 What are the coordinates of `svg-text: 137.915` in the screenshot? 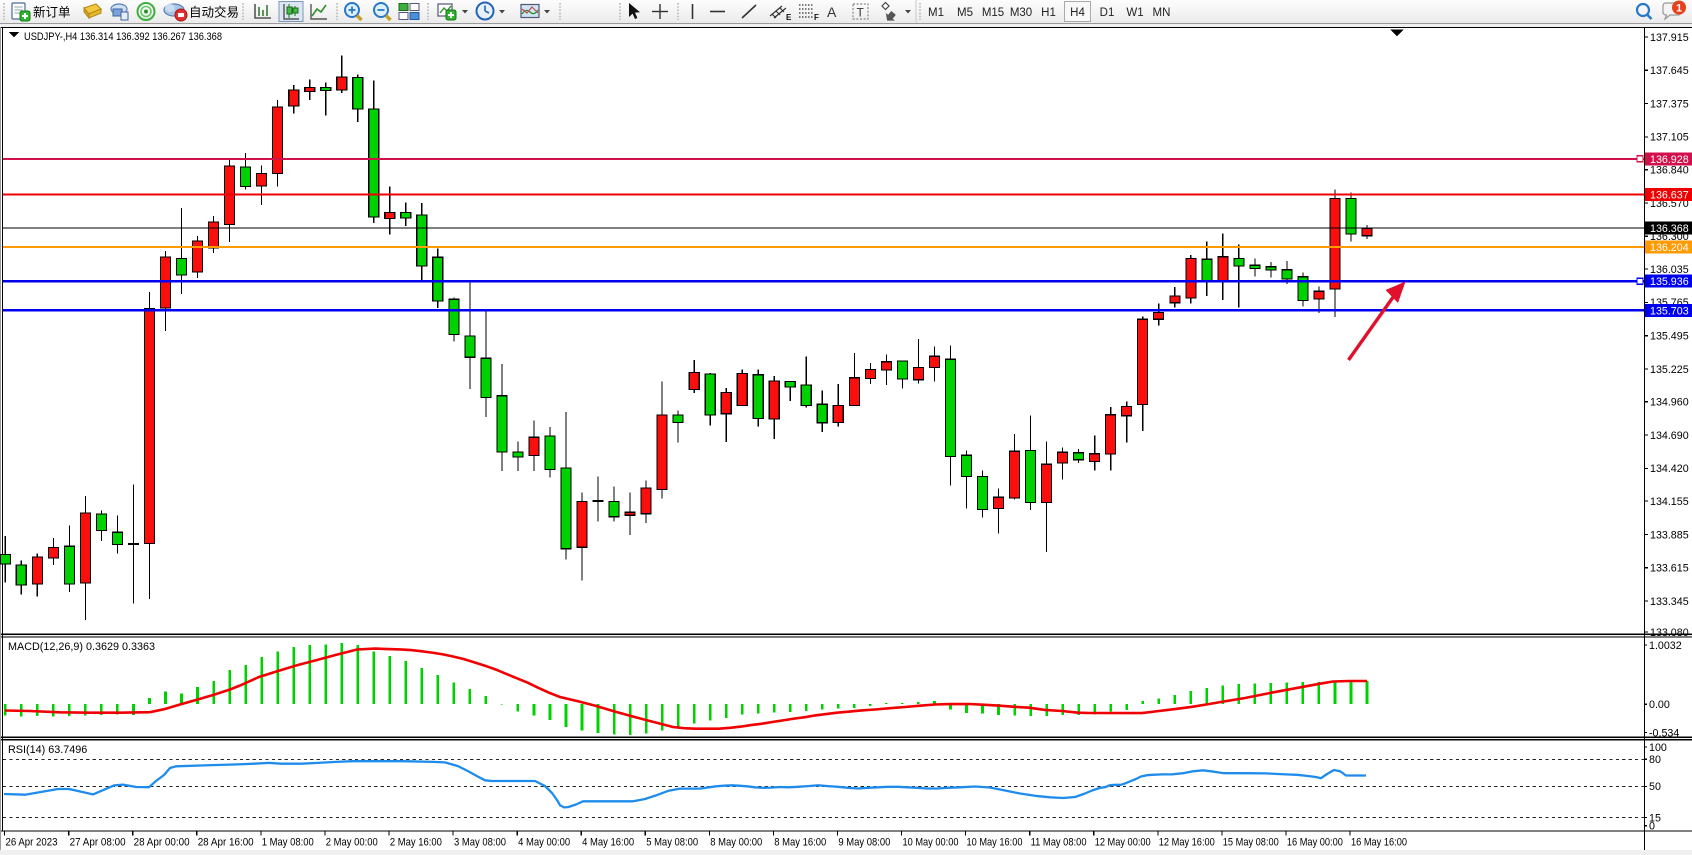 It's located at (1669, 38).